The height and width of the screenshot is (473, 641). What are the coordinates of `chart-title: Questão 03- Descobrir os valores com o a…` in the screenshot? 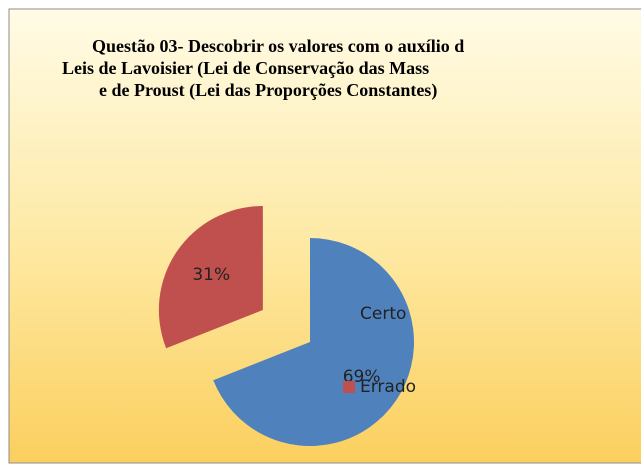 It's located at (278, 46).